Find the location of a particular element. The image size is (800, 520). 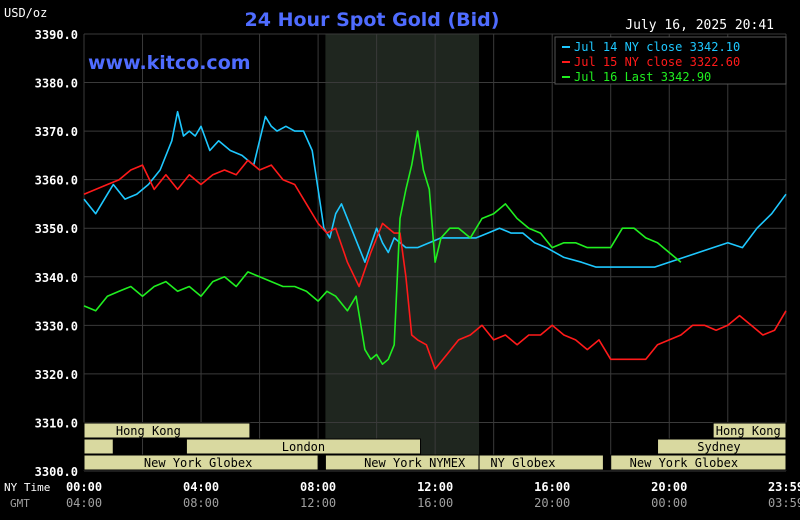

y-tick-label: 3350.0 is located at coordinates (56, 229).